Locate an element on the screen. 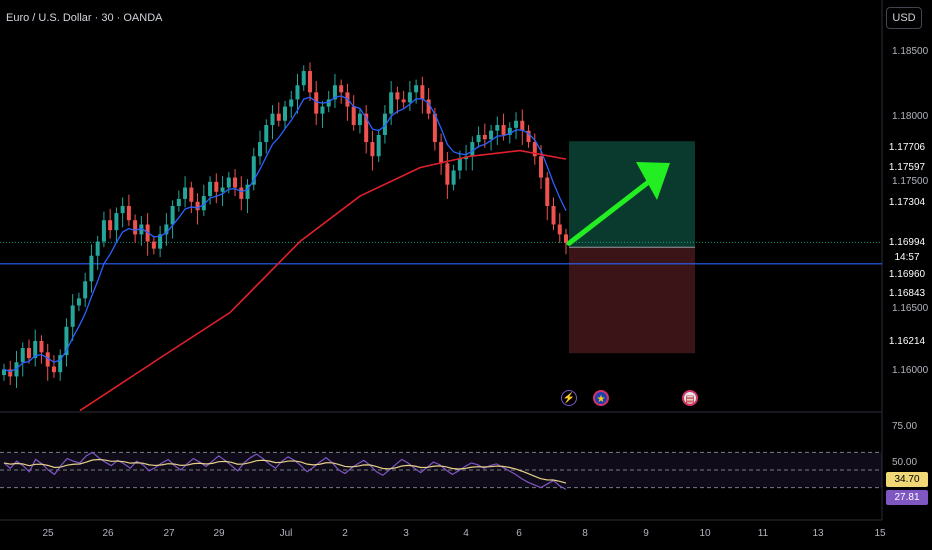  entry-price-tag: 1.16960 is located at coordinates (907, 274).